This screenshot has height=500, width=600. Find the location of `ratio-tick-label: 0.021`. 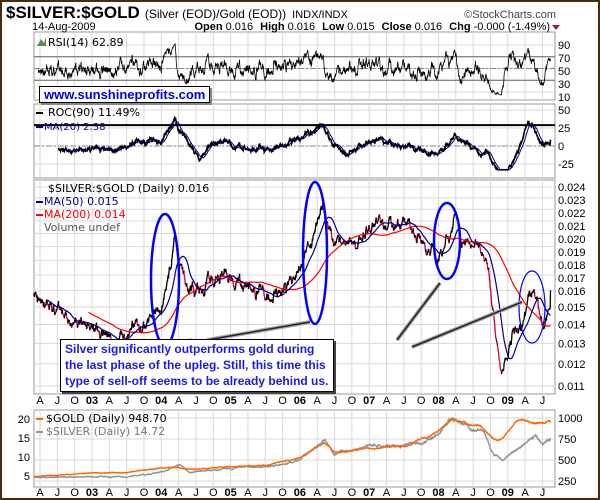

ratio-tick-label: 0.021 is located at coordinates (572, 227).